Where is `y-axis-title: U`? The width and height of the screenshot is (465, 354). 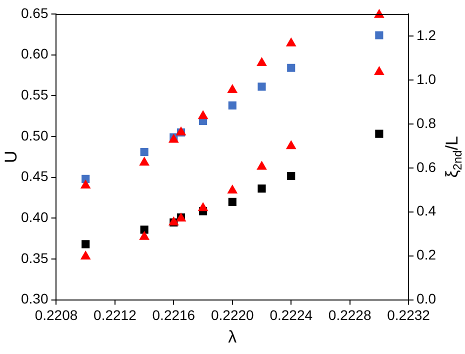 y-axis-title: U is located at coordinates (11, 157).